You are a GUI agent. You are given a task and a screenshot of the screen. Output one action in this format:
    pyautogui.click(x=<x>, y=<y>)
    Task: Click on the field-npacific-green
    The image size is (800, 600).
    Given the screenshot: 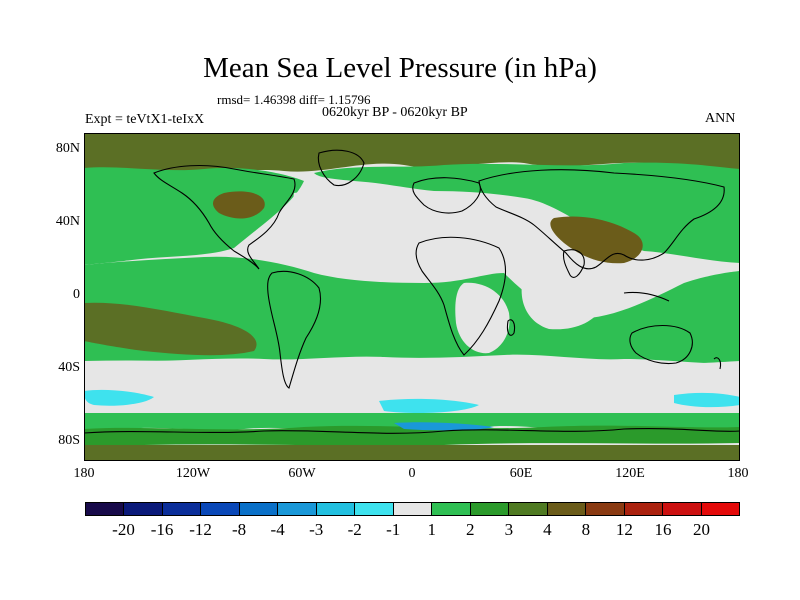 What is the action you would take?
    pyautogui.click(x=194, y=216)
    